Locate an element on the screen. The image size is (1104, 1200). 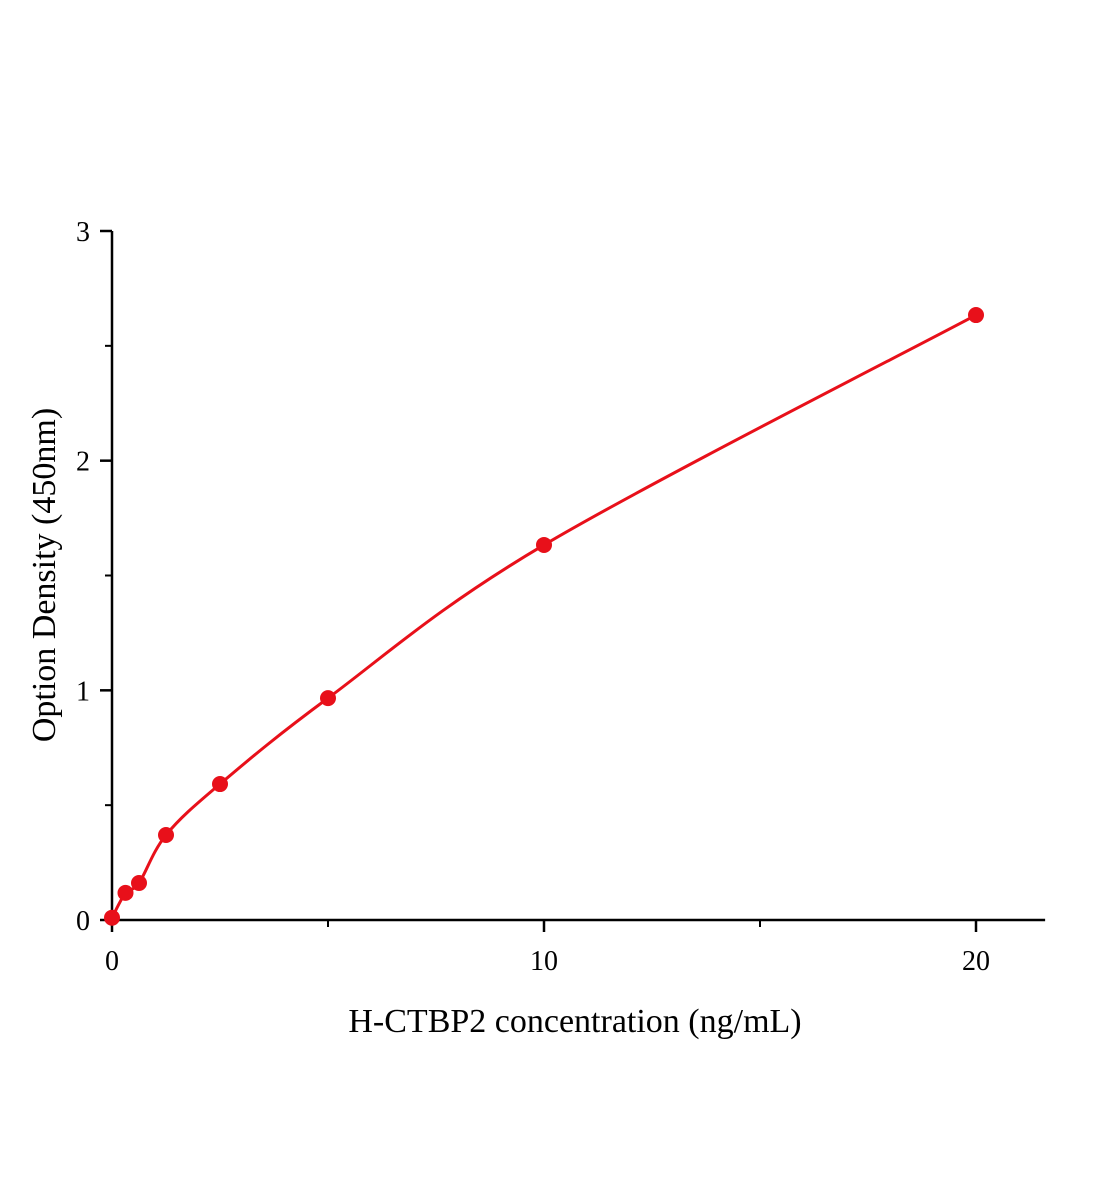
x-axis-title: H-CTBP2 concentration (ng/mL) is located at coordinates (574, 1021).